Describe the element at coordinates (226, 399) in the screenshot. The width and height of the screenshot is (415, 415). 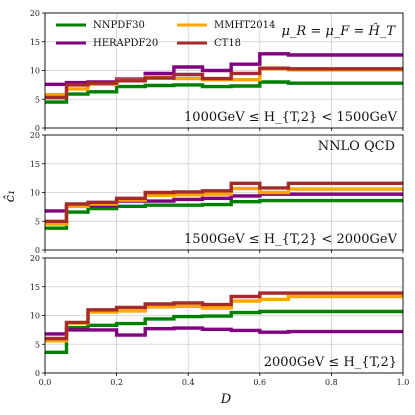
I see `x-axis-label: D` at that location.